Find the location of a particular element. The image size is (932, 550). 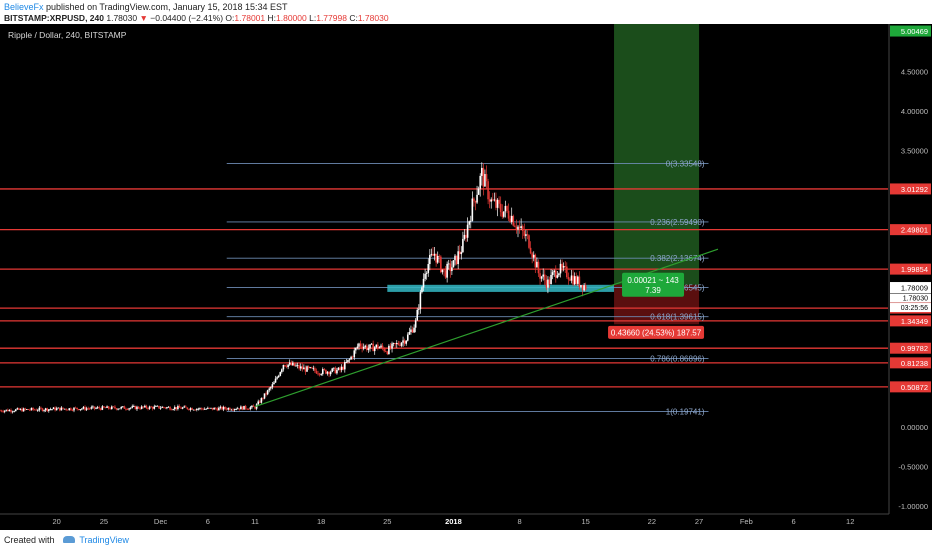

profit-zone is located at coordinates (657, 154).